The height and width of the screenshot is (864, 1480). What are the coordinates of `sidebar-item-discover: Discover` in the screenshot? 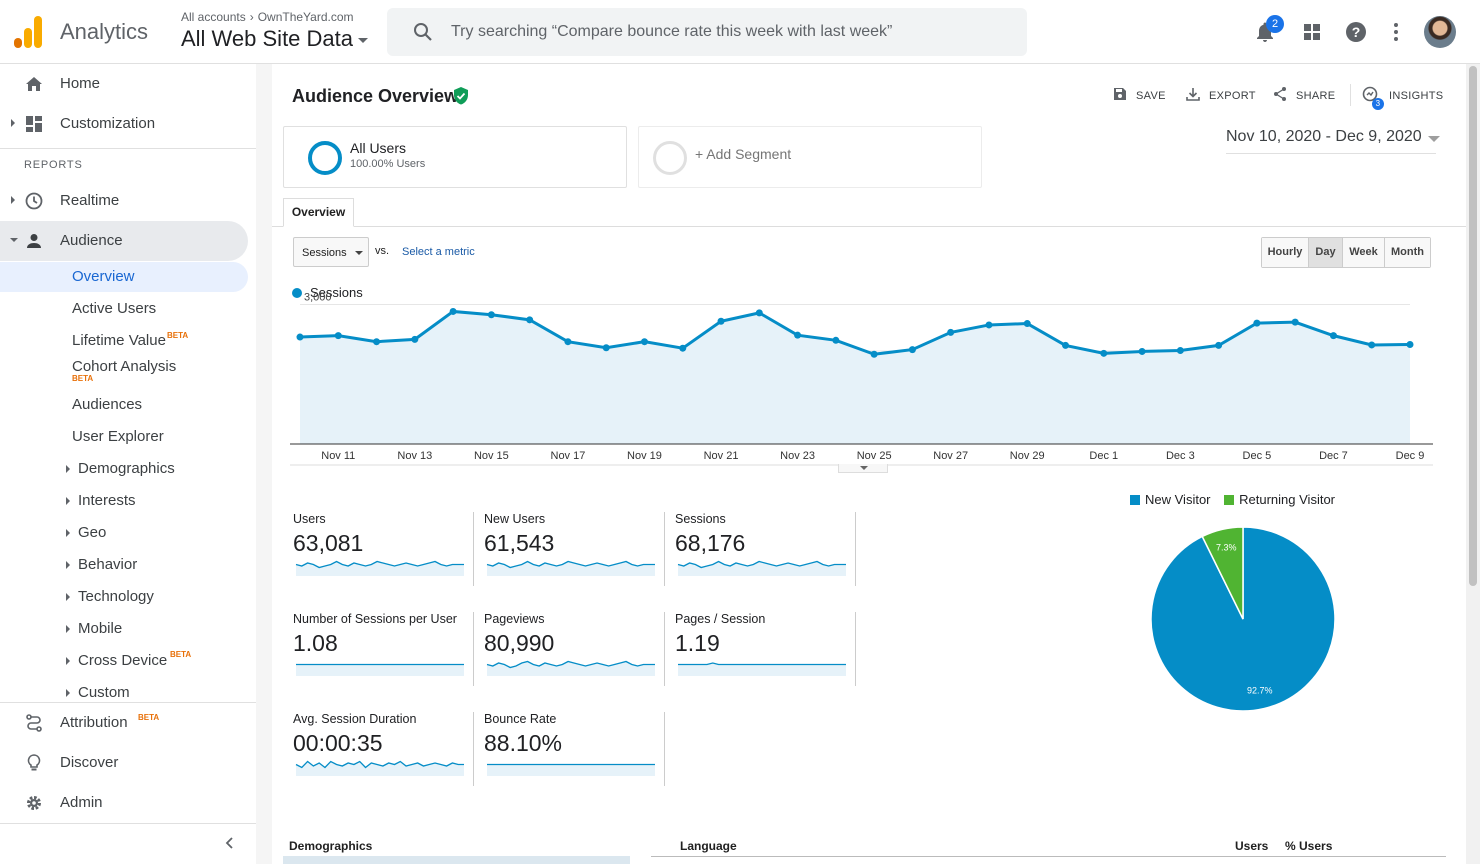 It's located at (124, 763).